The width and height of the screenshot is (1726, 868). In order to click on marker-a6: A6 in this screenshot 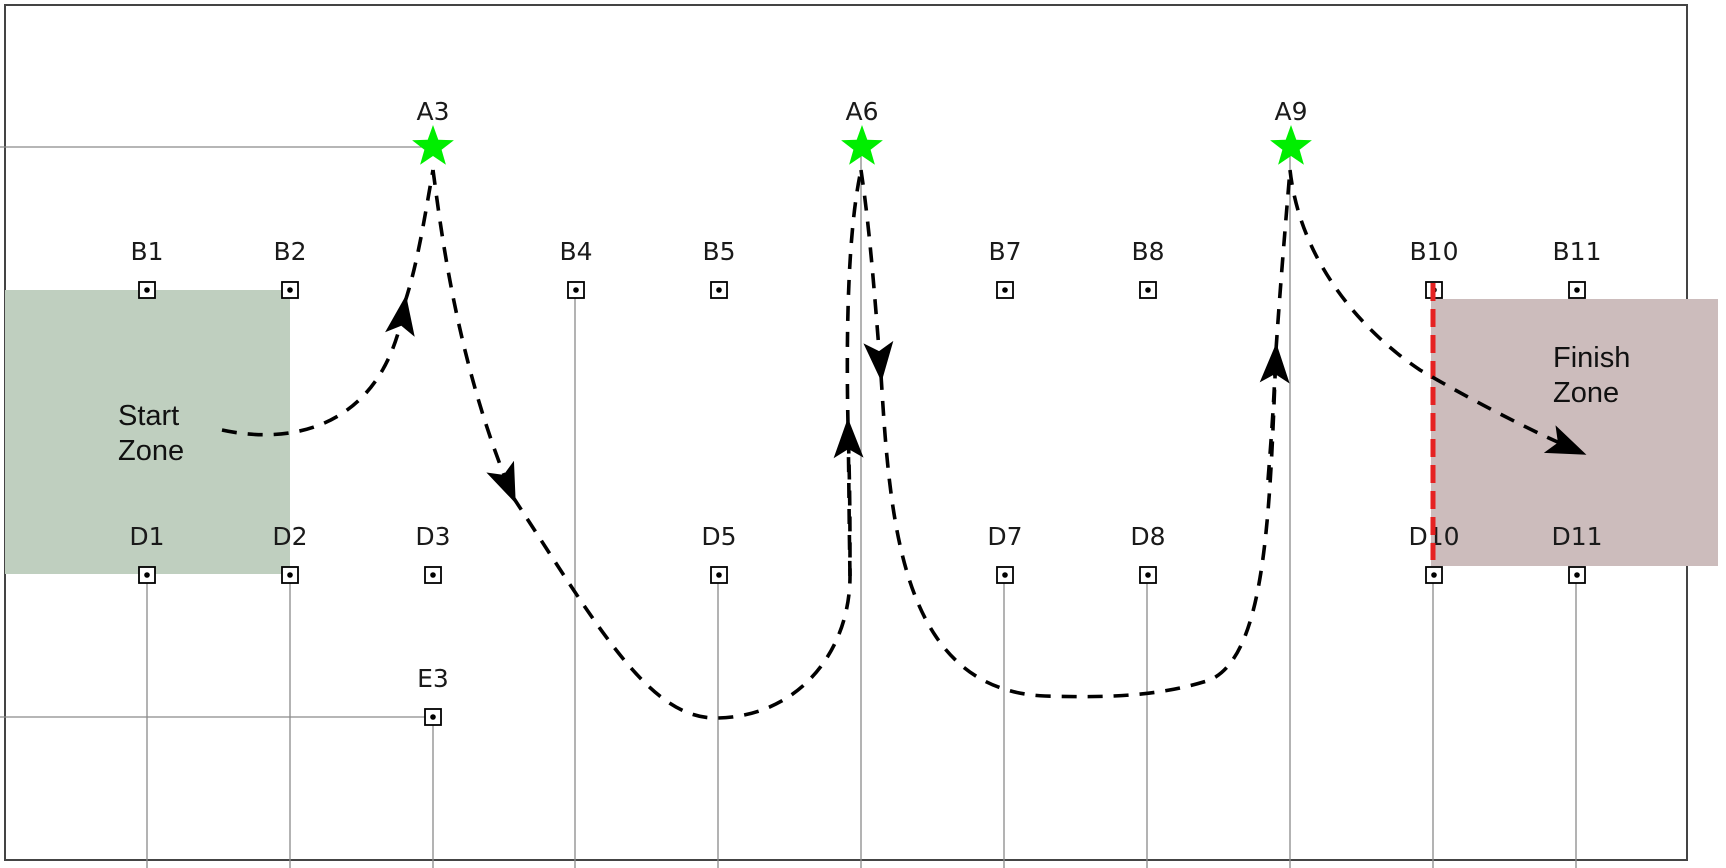, I will do `click(862, 131)`.